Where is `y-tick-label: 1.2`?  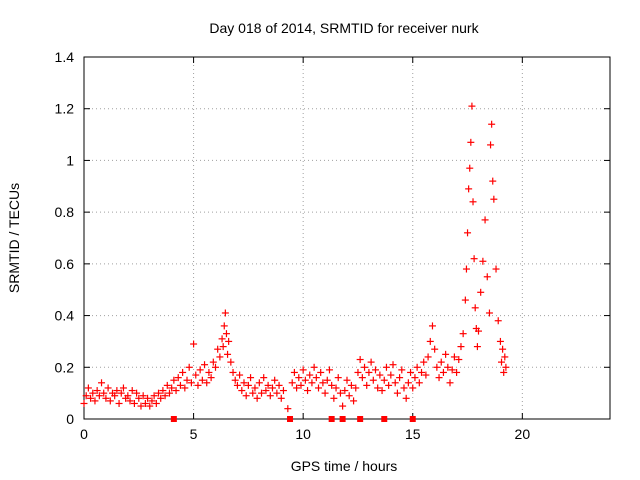
y-tick-label: 1.2 is located at coordinates (65, 109).